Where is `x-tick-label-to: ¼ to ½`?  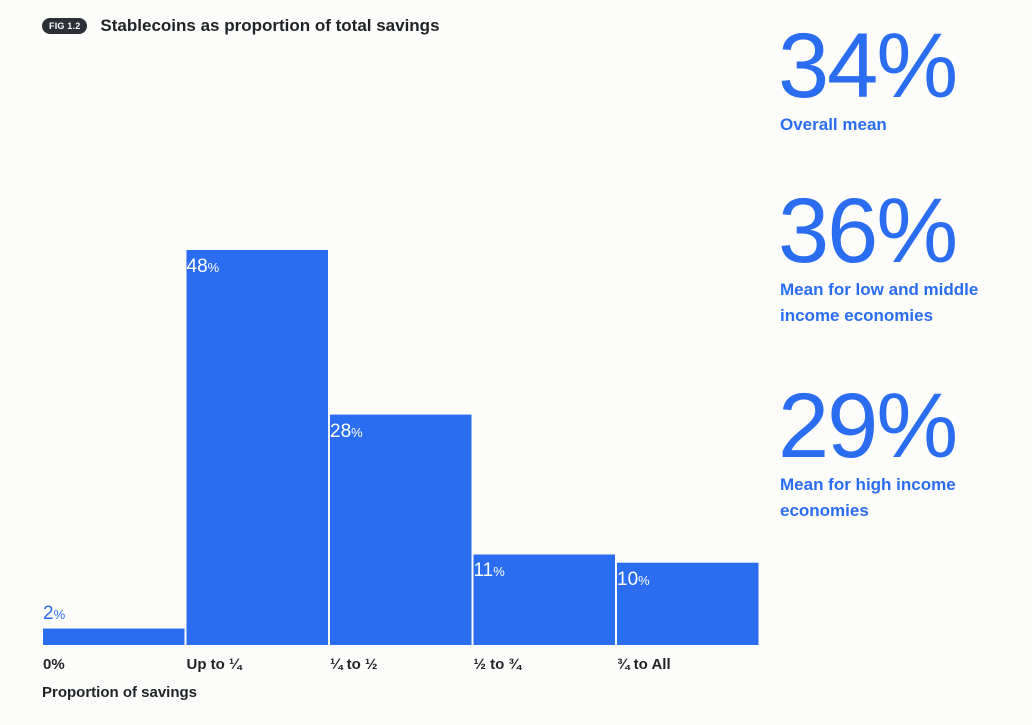 x-tick-label-to: ¼ to ½ is located at coordinates (354, 664).